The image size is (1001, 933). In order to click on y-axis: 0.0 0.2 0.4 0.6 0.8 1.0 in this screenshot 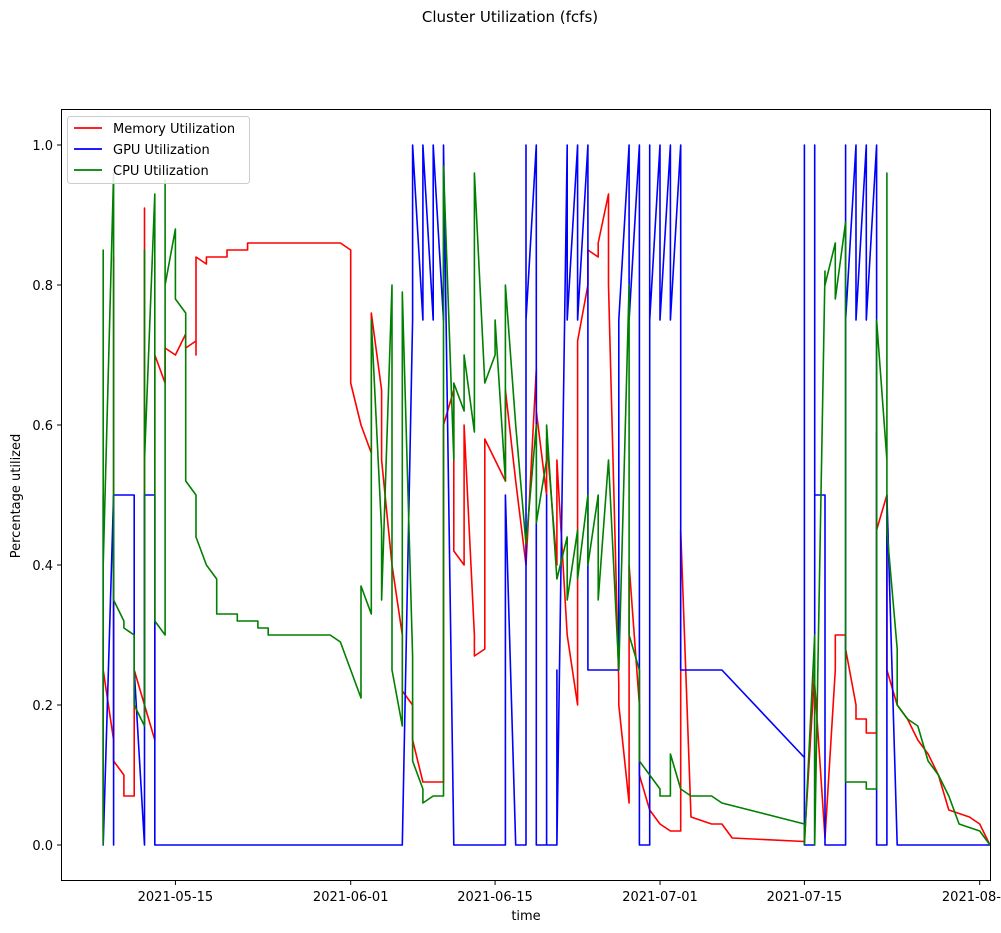, I will do `click(47, 496)`.